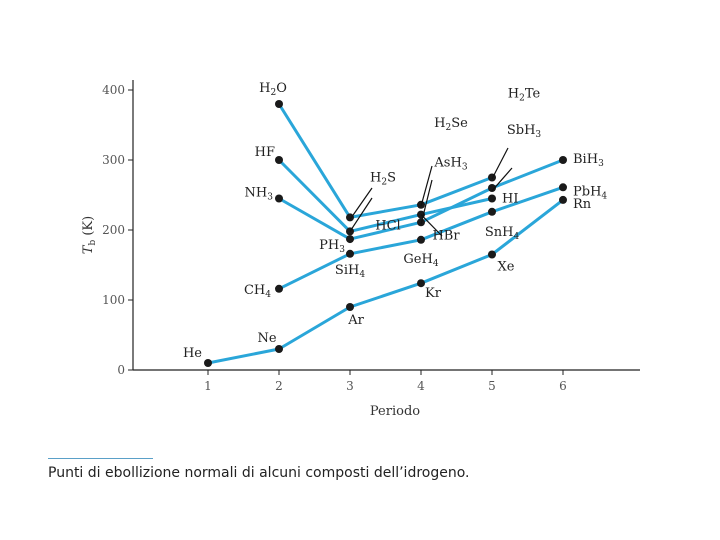  Describe the element at coordinates (582, 204) in the screenshot. I see `point-label: Rn` at that location.